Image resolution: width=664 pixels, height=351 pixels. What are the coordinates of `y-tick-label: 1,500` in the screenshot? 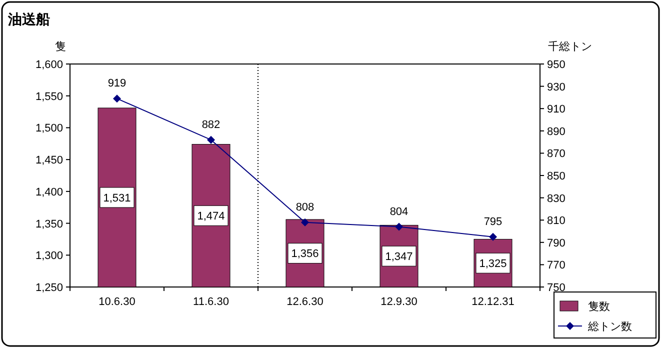 It's located at (49, 128).